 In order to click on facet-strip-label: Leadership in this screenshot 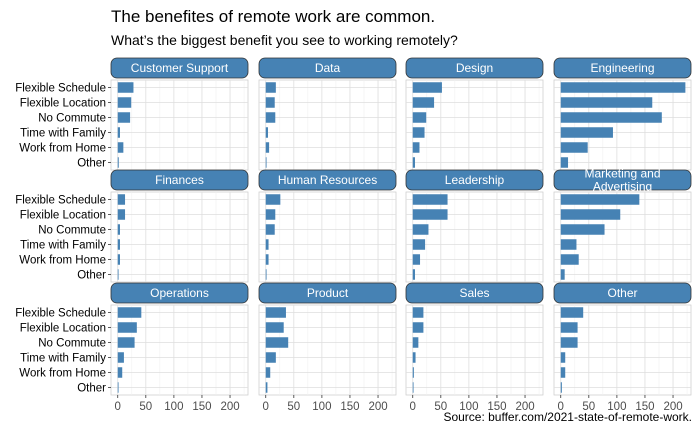, I will do `click(475, 180)`.